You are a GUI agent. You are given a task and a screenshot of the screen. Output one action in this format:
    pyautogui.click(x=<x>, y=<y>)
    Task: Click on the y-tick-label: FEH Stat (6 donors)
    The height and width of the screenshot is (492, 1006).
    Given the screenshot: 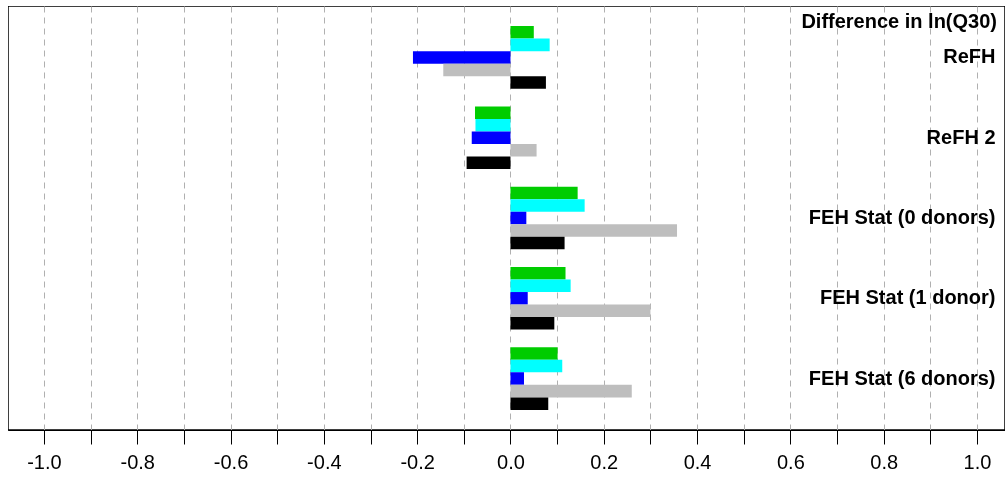 What is the action you would take?
    pyautogui.click(x=902, y=377)
    